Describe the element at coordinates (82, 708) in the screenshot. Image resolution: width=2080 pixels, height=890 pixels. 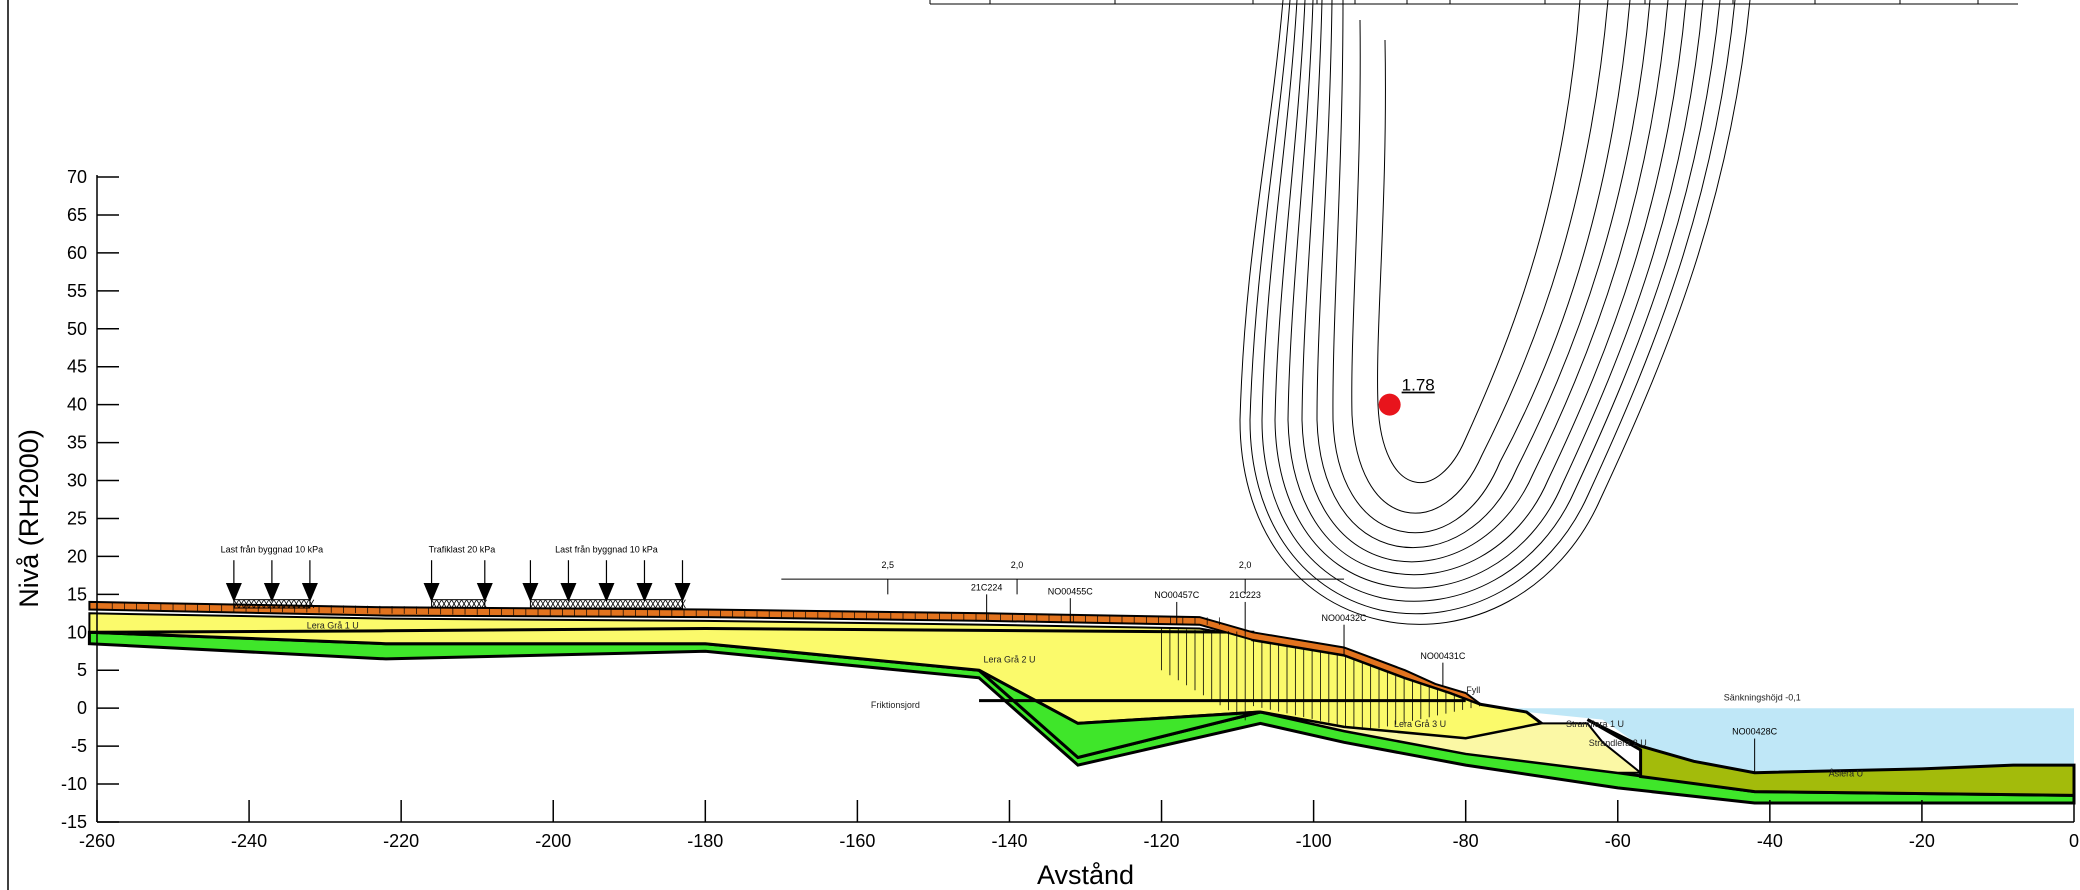
I see `y-tick-label: 0` at that location.